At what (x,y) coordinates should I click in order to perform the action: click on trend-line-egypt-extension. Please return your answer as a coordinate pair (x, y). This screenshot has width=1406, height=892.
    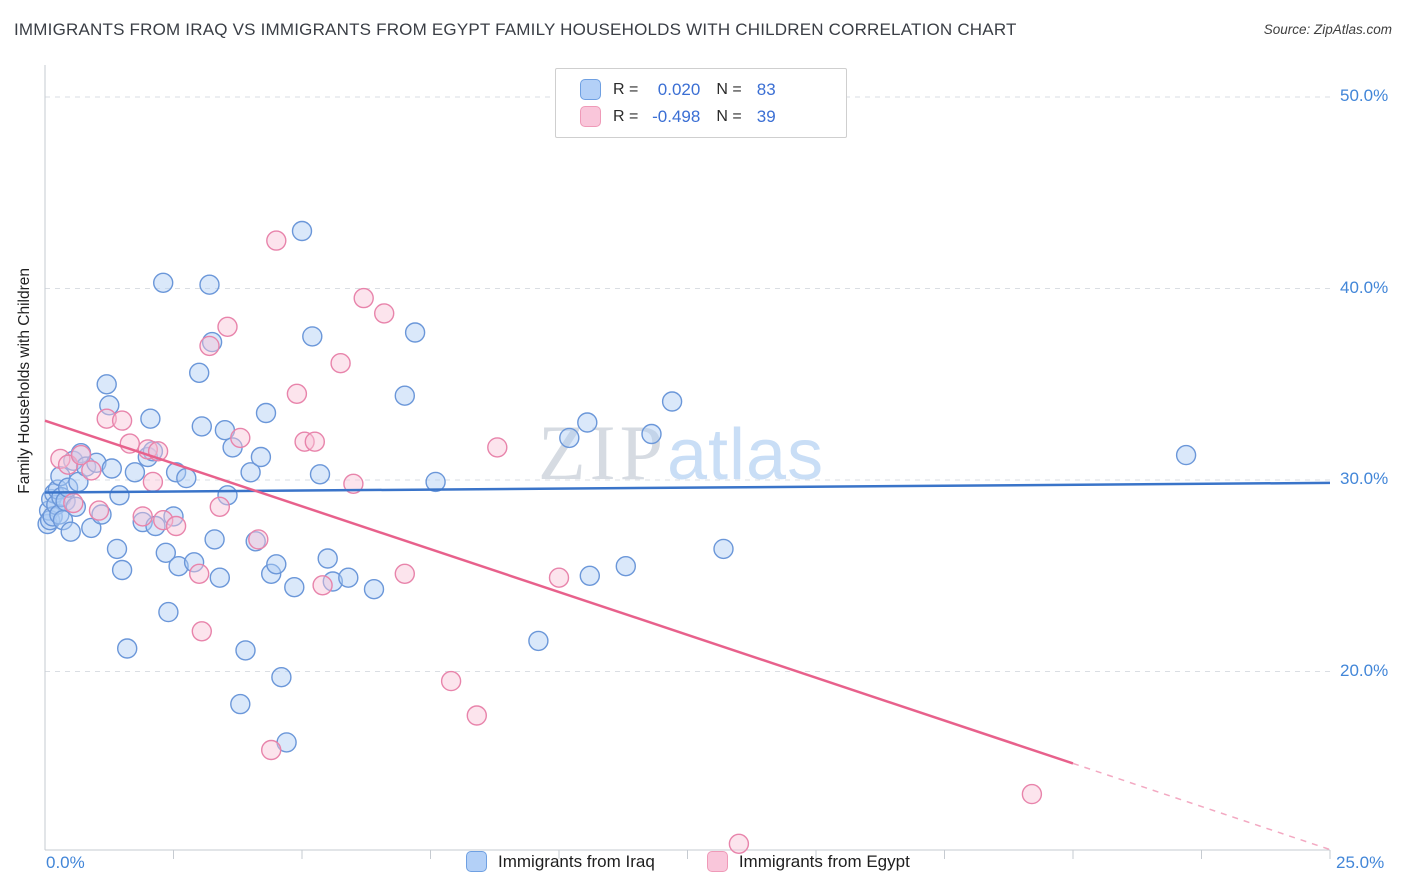
    Looking at the image, I should click on (1201, 806).